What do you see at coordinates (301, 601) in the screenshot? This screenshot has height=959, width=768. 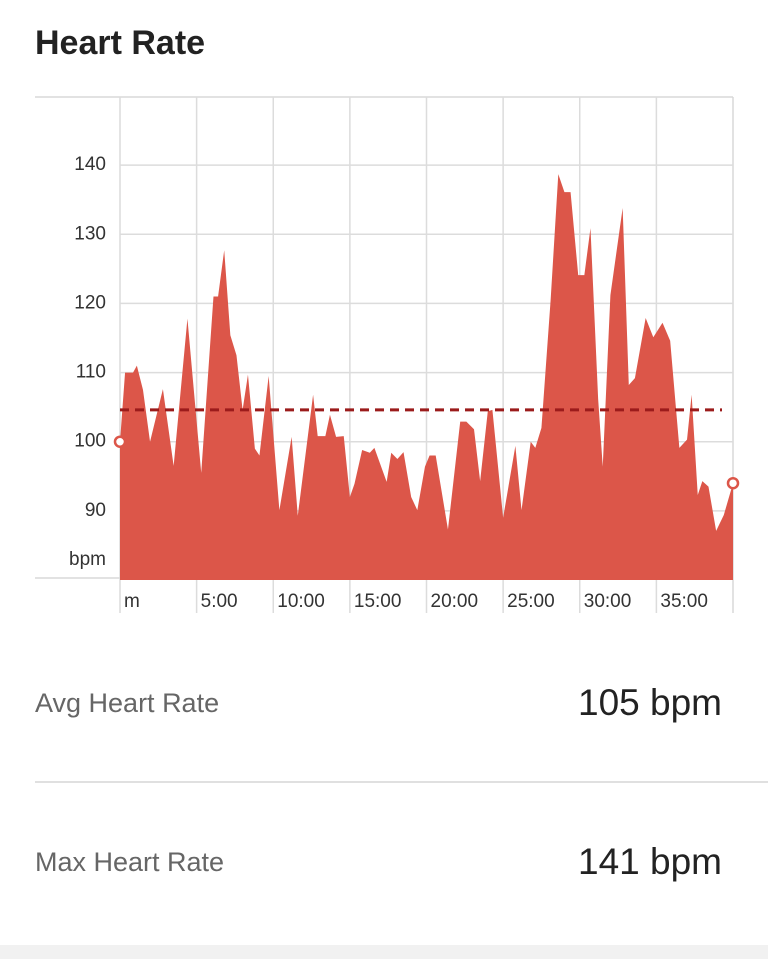 I see `x-tick-label: 10:00` at bounding box center [301, 601].